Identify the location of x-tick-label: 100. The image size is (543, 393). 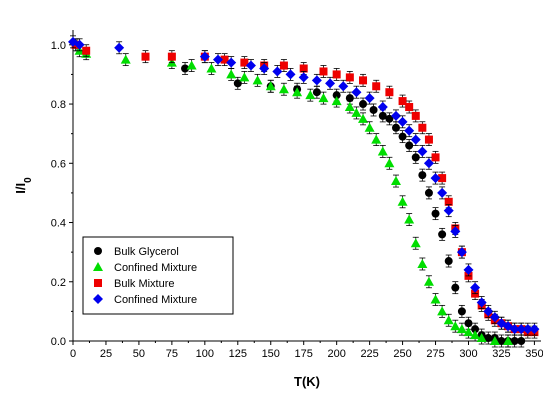
(205, 354).